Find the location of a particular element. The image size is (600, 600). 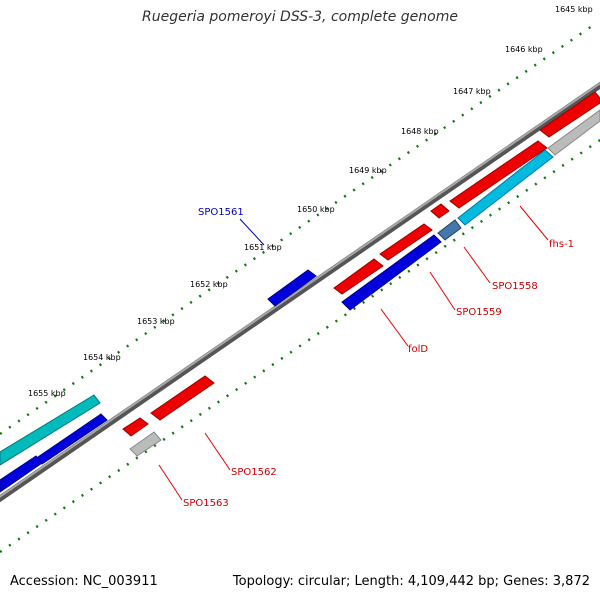

tick-label-1653: 1653 kbp is located at coordinates (156, 321).